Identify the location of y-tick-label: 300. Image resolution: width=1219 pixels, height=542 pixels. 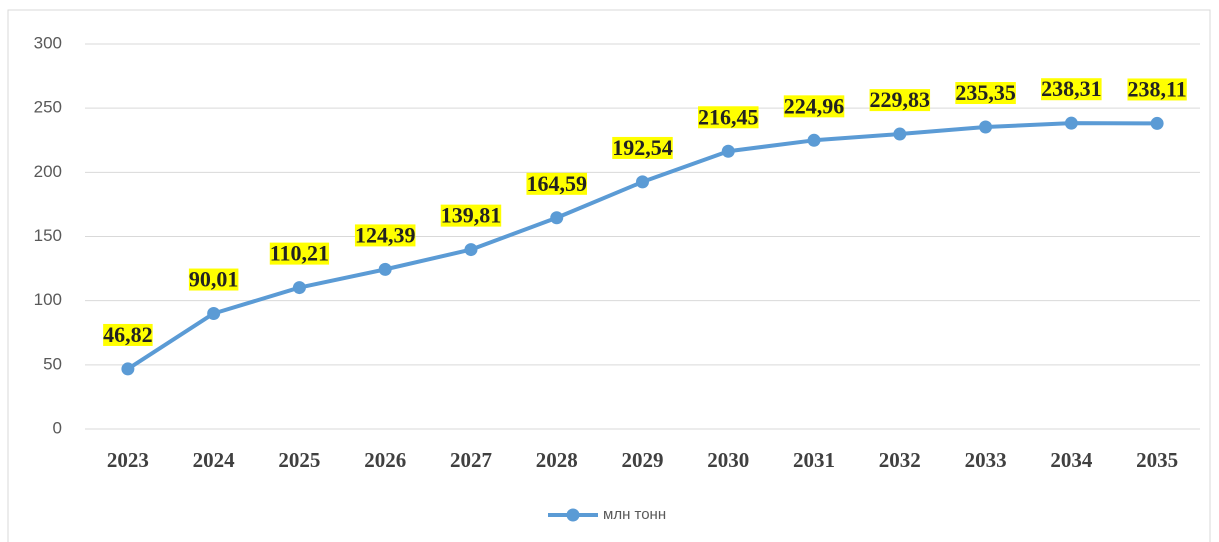
(48, 42).